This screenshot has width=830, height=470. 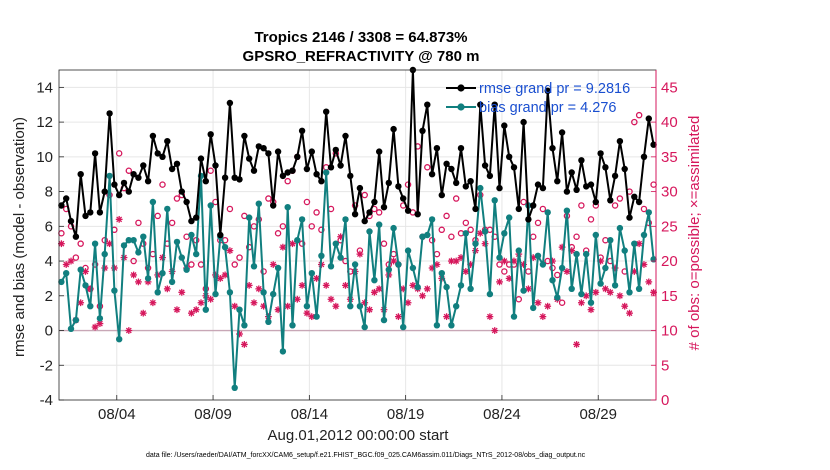 What do you see at coordinates (19, 237) in the screenshot?
I see `y-axis-label: rmse and bias (model - observation)` at bounding box center [19, 237].